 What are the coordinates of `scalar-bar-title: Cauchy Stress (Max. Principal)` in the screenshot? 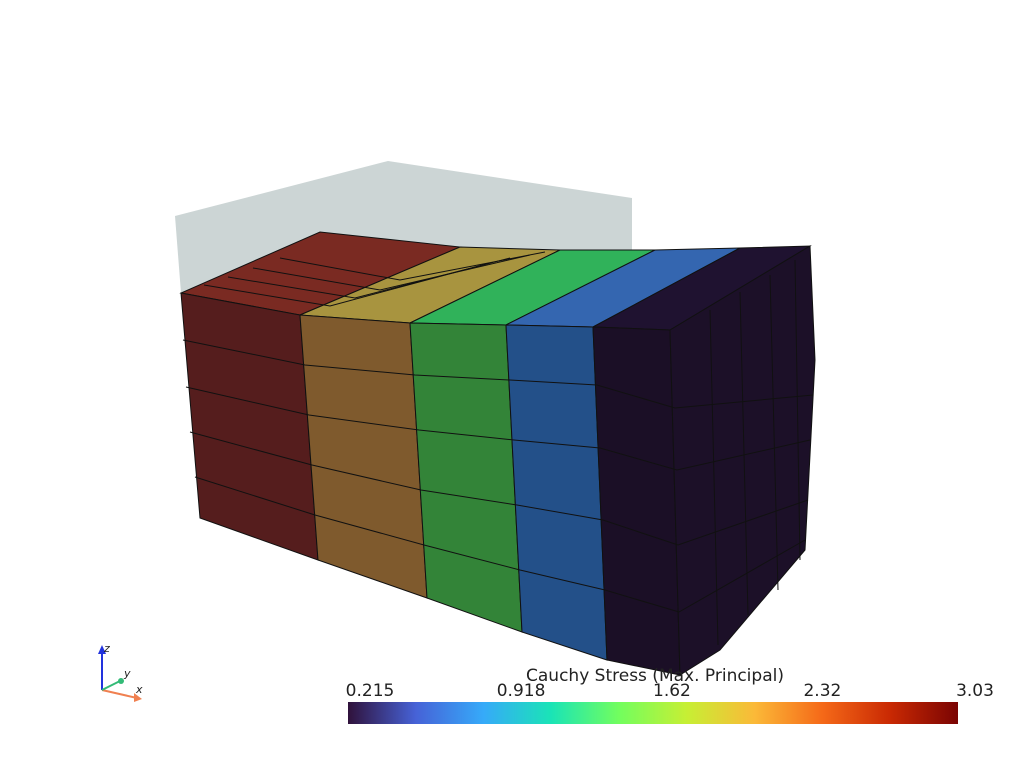 It's located at (655, 676).